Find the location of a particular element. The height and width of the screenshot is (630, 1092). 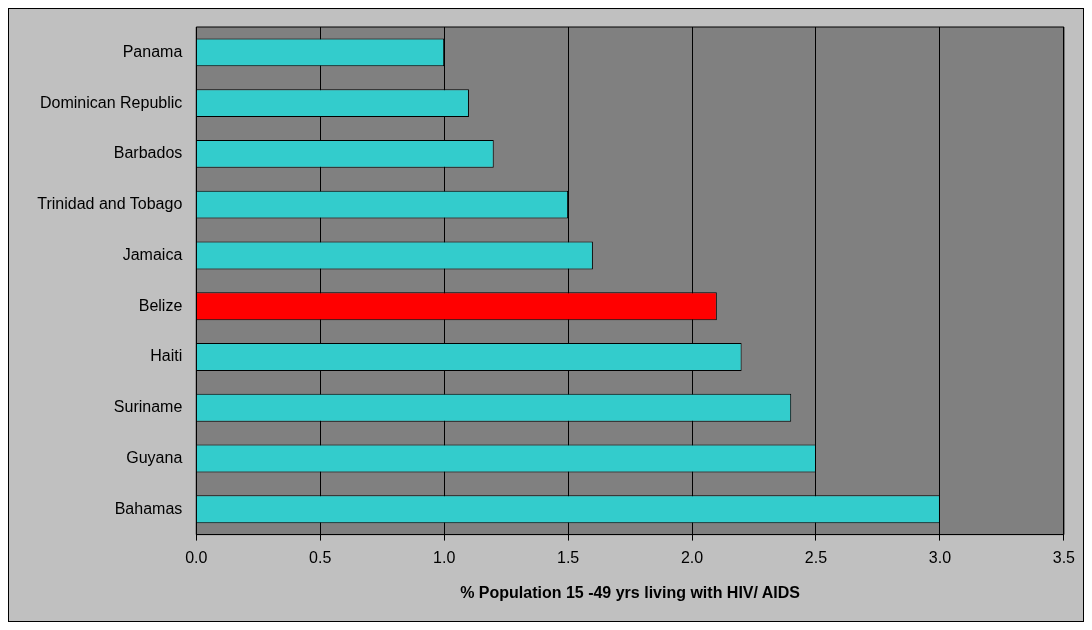

y-tick-label: Suriname is located at coordinates (148, 407).